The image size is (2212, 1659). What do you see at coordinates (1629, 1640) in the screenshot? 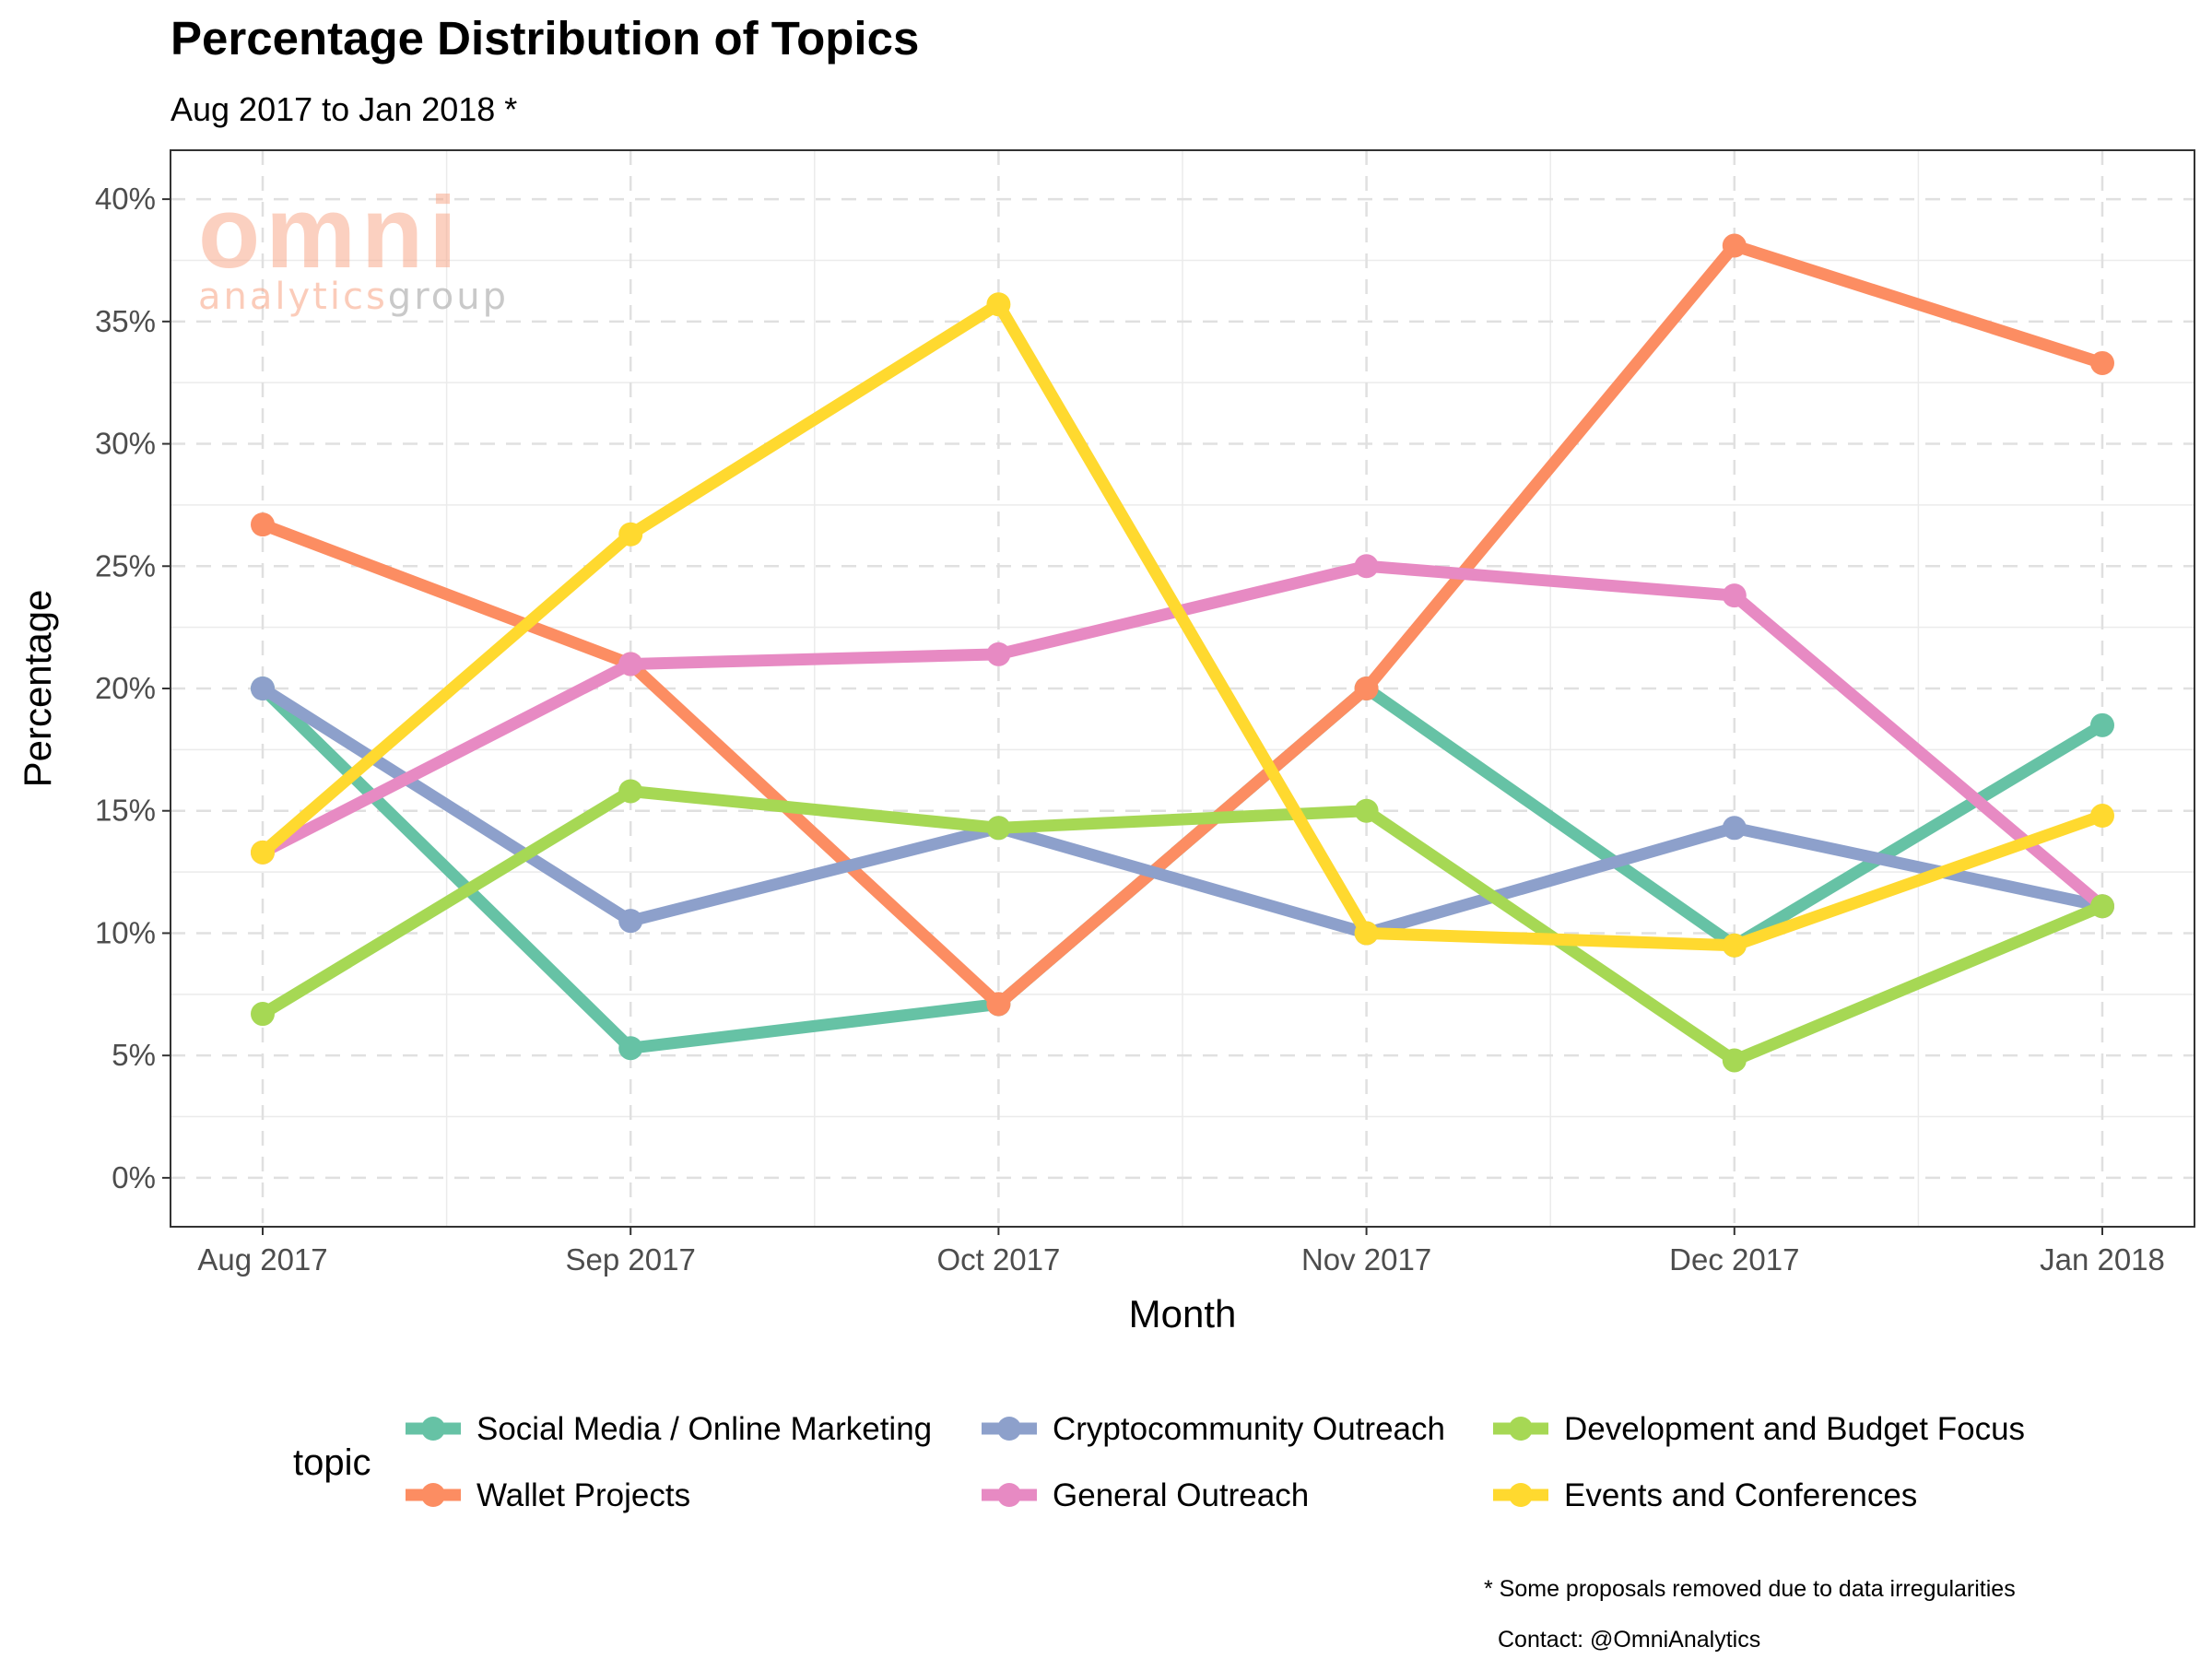
I see `contact-note: Contact: @OmniAnalytics` at bounding box center [1629, 1640].